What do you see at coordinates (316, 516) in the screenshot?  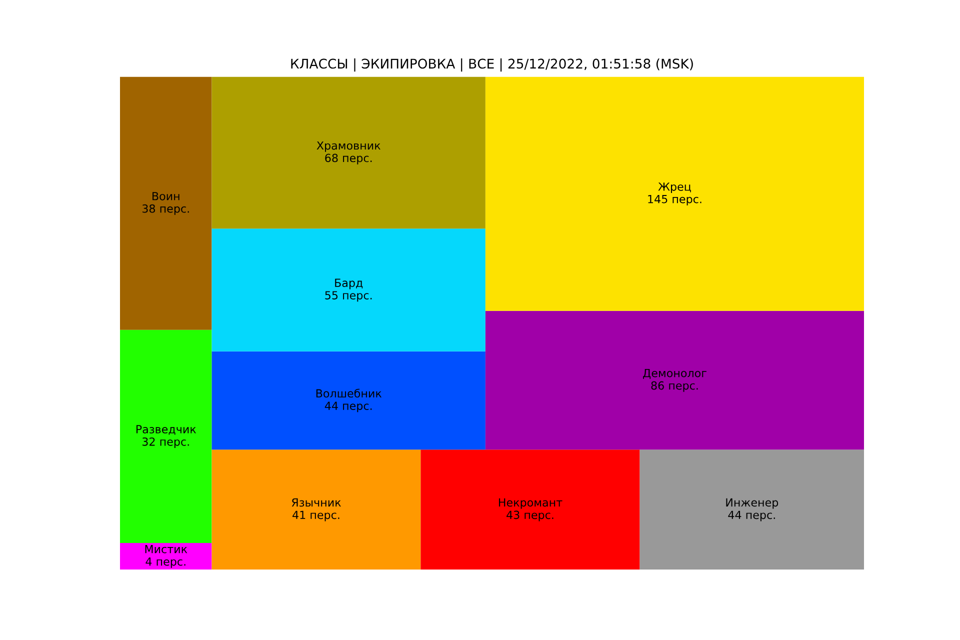 I see `data-label: 41 перс.` at bounding box center [316, 516].